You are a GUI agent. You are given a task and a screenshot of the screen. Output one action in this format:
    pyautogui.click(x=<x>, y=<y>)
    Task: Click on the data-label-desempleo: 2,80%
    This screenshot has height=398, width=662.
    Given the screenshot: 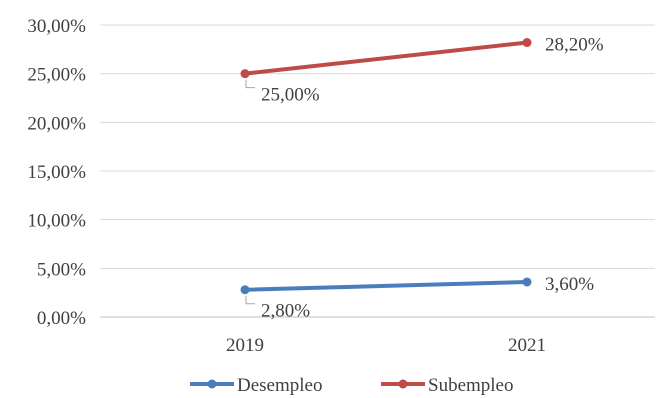 What is the action you would take?
    pyautogui.click(x=285, y=311)
    